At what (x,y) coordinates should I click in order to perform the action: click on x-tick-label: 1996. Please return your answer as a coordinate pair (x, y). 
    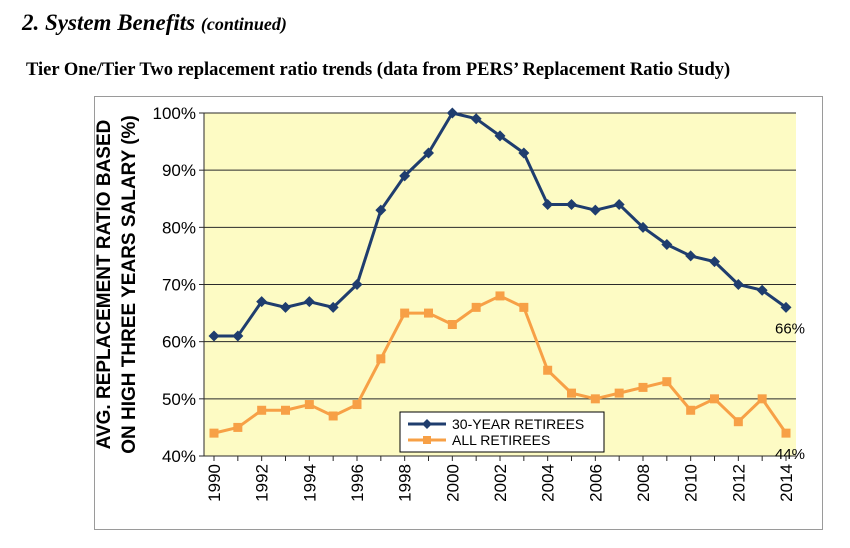
    Looking at the image, I should click on (357, 483).